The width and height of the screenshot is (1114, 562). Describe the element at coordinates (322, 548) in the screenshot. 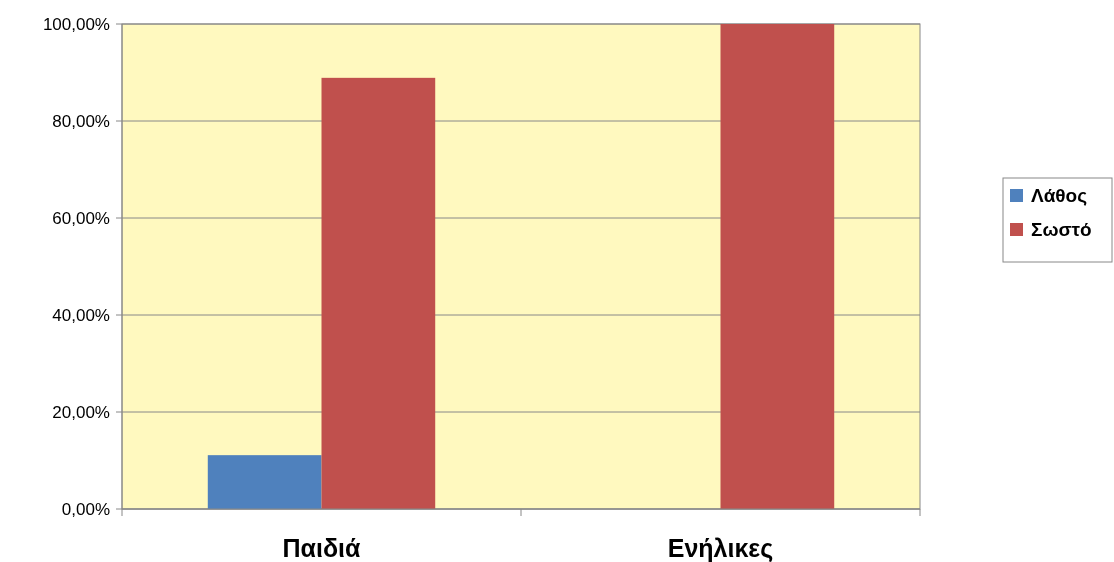

I see `x-tick-label: Παιδιά` at that location.